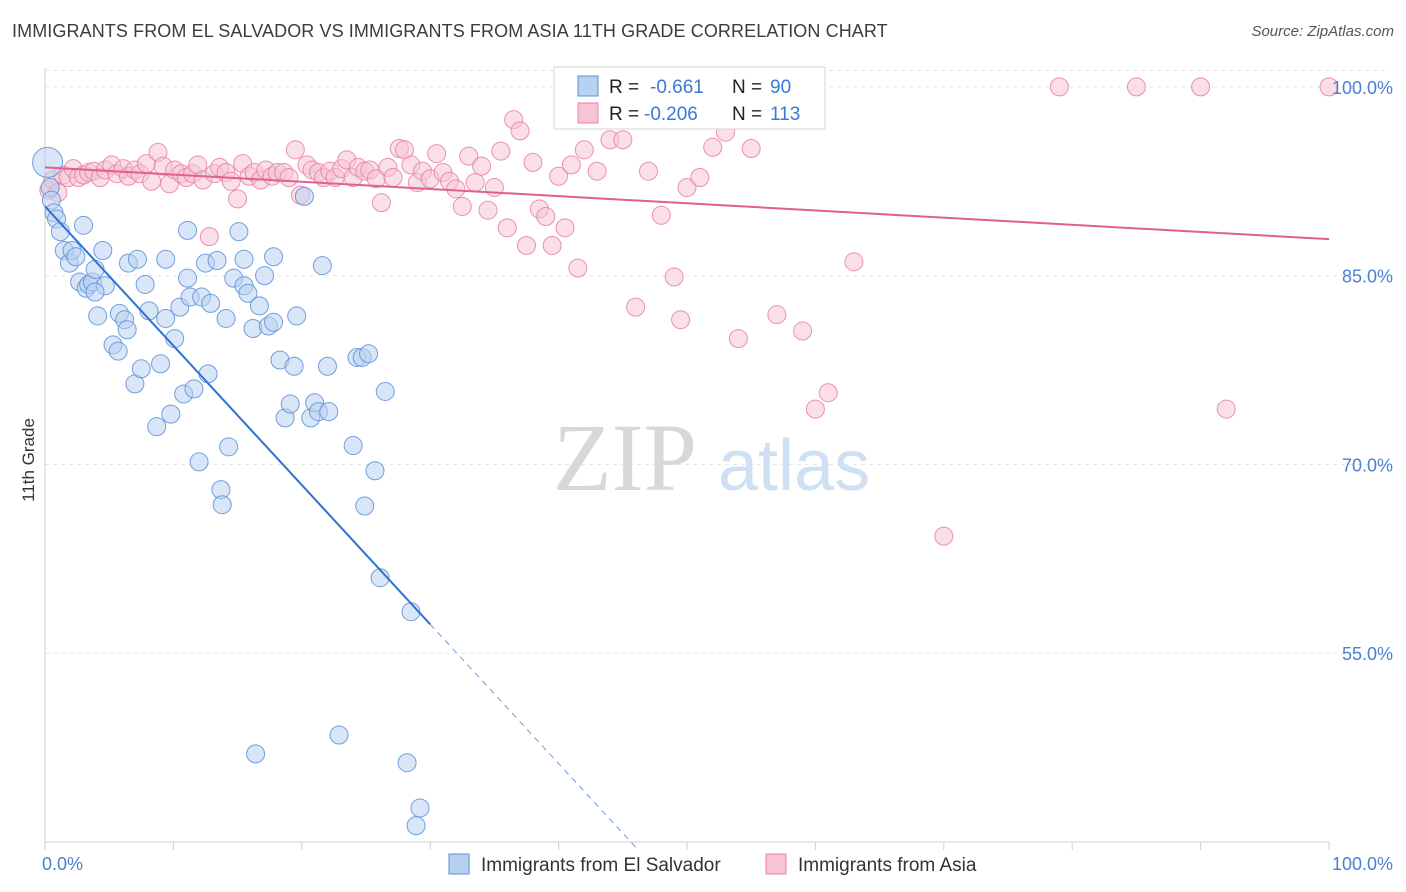 This screenshot has height=892, width=1406. I want to click on stats-n-value-2: 113, so click(785, 114).